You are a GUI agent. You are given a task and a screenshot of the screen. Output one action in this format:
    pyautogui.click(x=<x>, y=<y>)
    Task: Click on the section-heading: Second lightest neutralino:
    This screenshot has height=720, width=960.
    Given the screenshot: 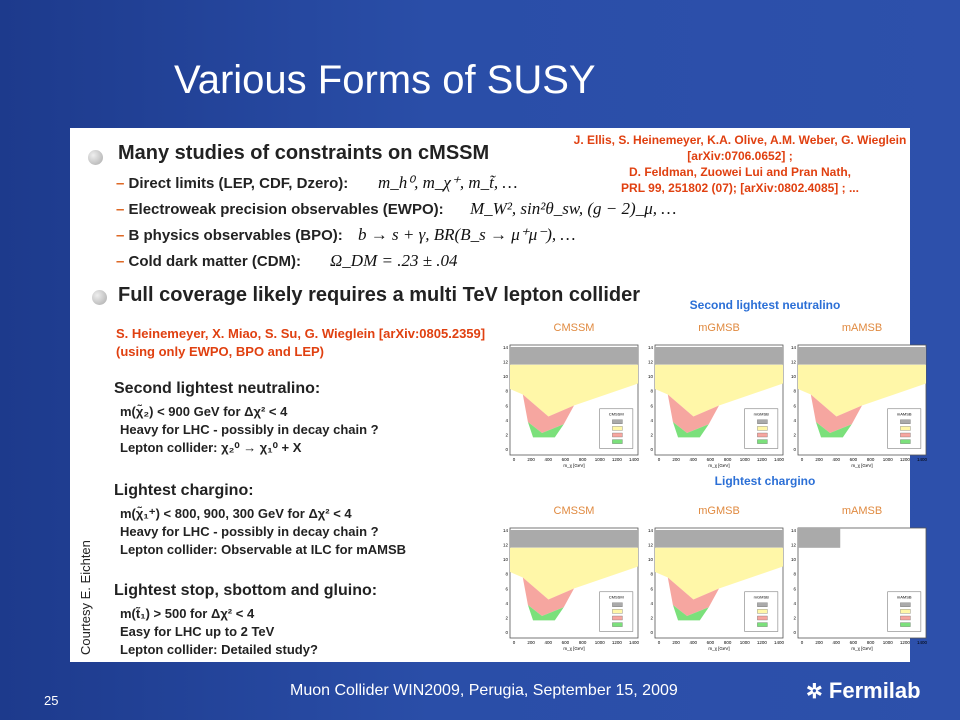 What is the action you would take?
    pyautogui.click(x=217, y=388)
    